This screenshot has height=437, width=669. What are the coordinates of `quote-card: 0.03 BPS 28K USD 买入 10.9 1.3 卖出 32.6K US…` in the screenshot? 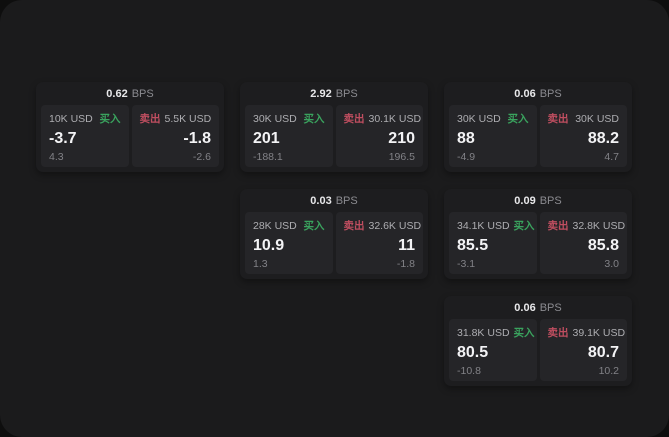 It's located at (334, 234).